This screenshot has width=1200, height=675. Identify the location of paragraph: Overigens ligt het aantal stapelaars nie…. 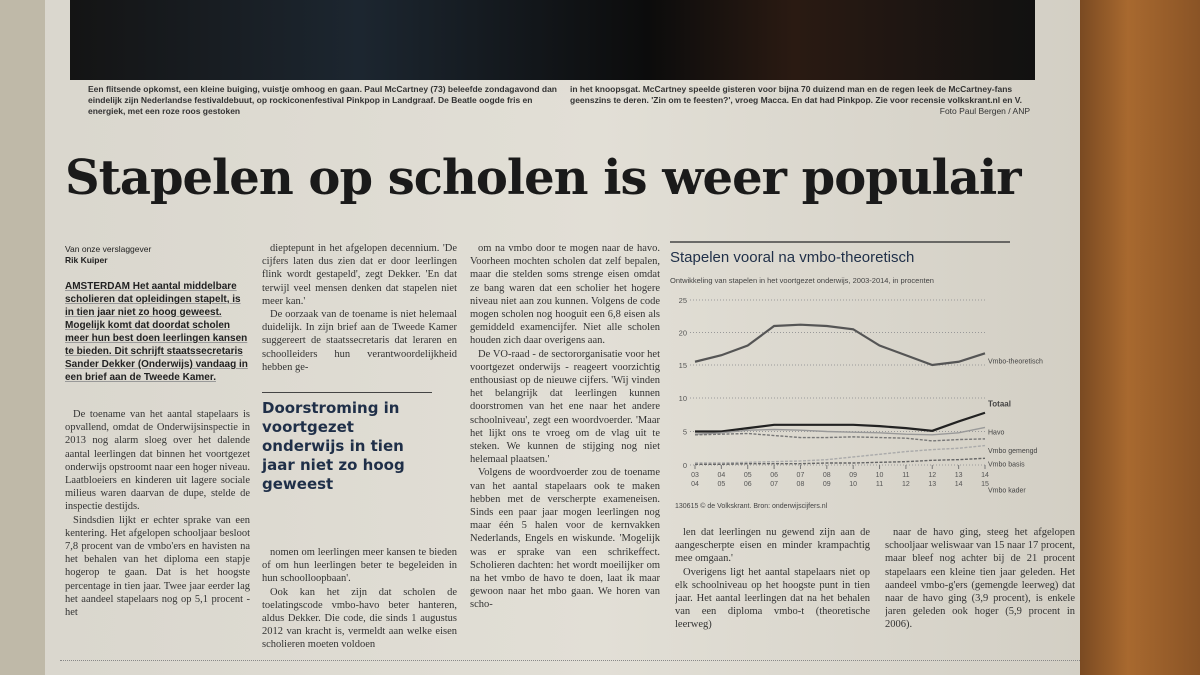
(772, 598).